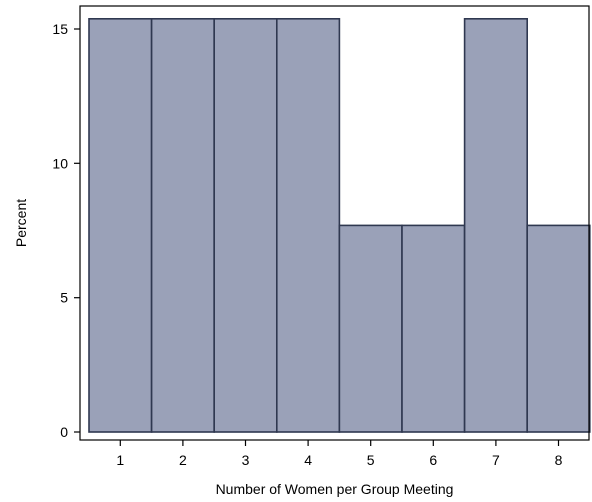 The height and width of the screenshot is (502, 592). What do you see at coordinates (308, 460) in the screenshot?
I see `x-tick-label-4: 4` at bounding box center [308, 460].